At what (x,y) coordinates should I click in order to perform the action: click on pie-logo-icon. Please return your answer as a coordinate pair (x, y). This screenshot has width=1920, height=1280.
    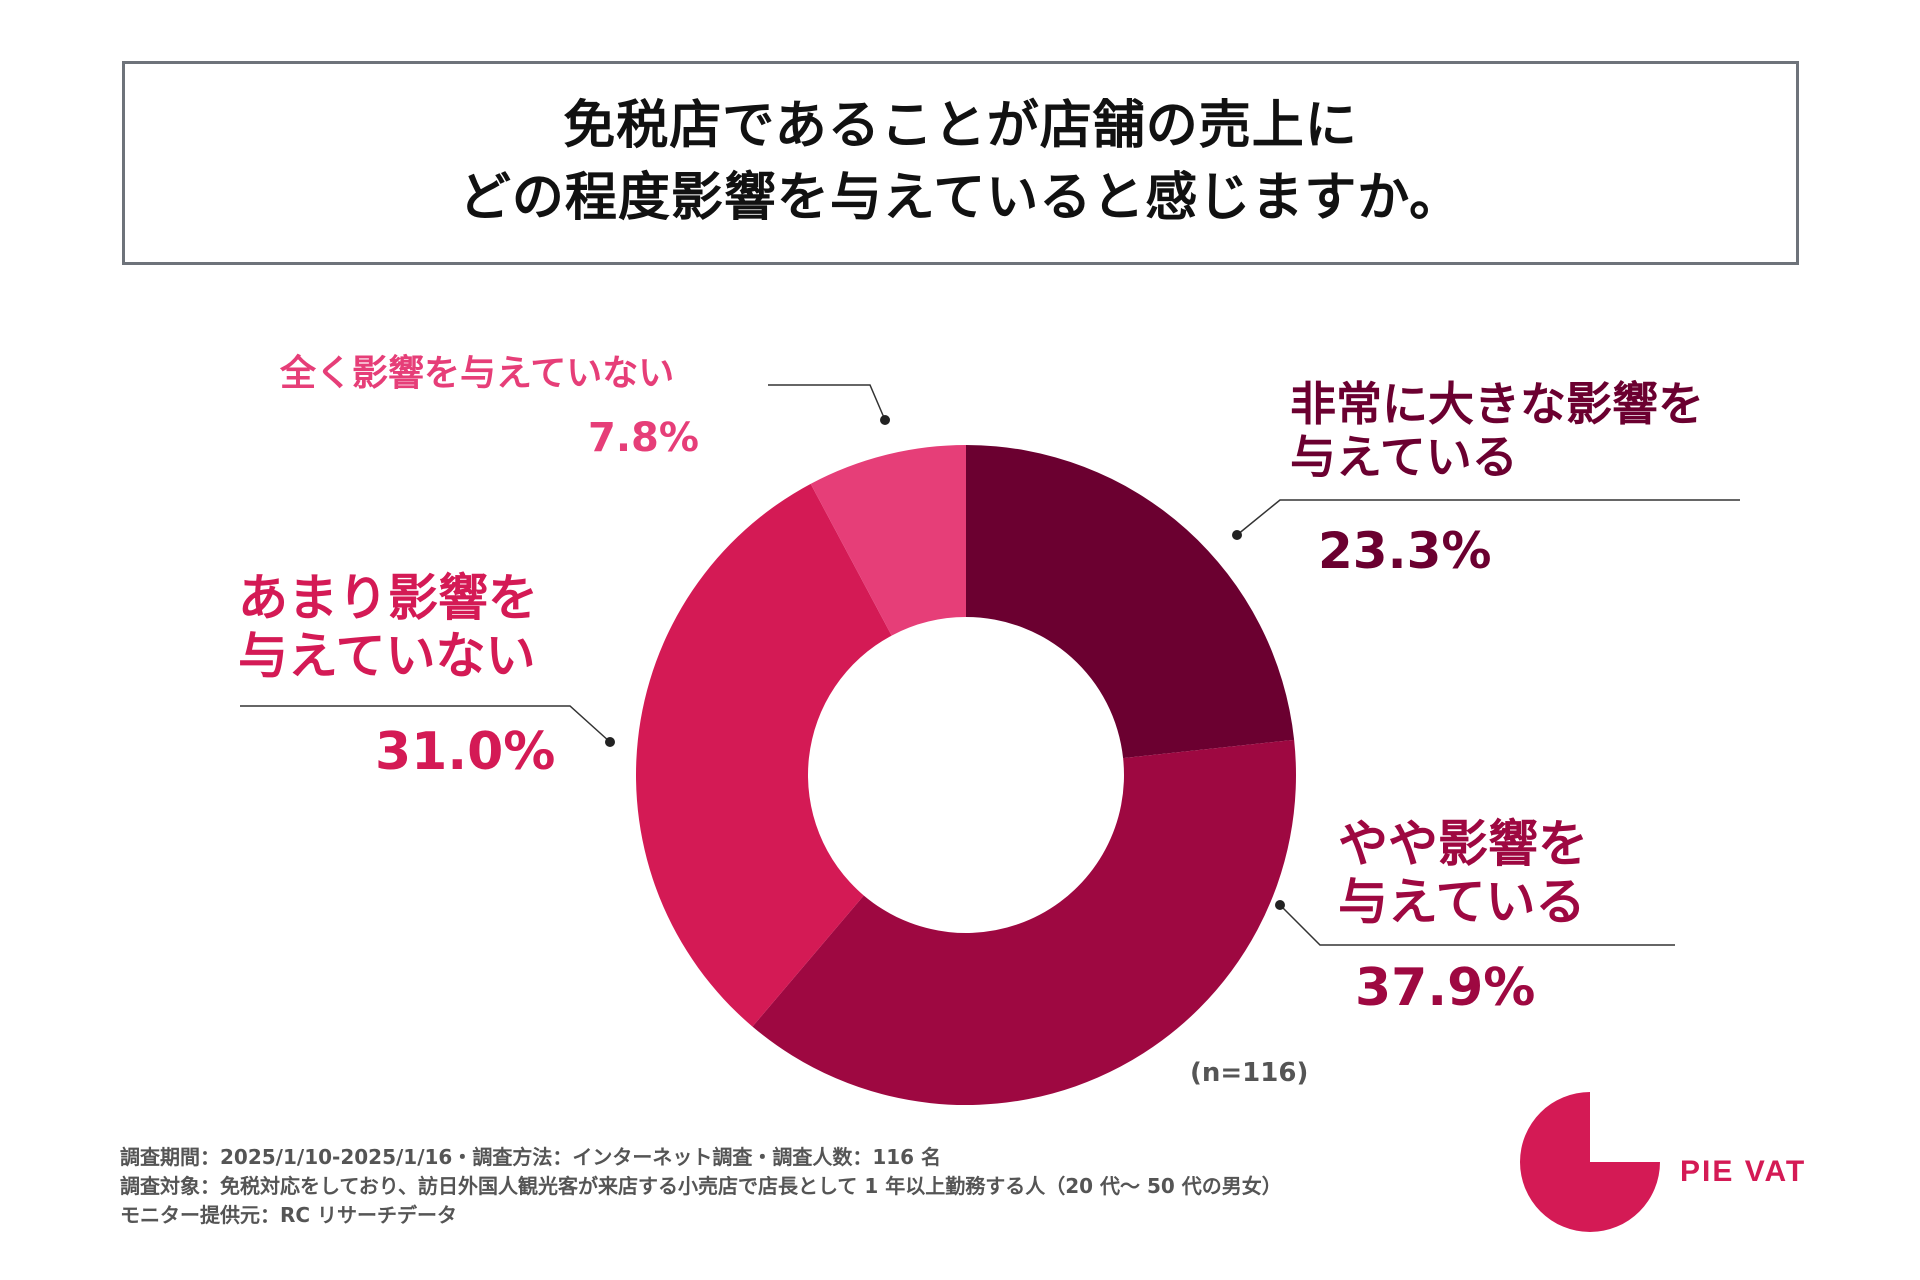
    Looking at the image, I should click on (1590, 1162).